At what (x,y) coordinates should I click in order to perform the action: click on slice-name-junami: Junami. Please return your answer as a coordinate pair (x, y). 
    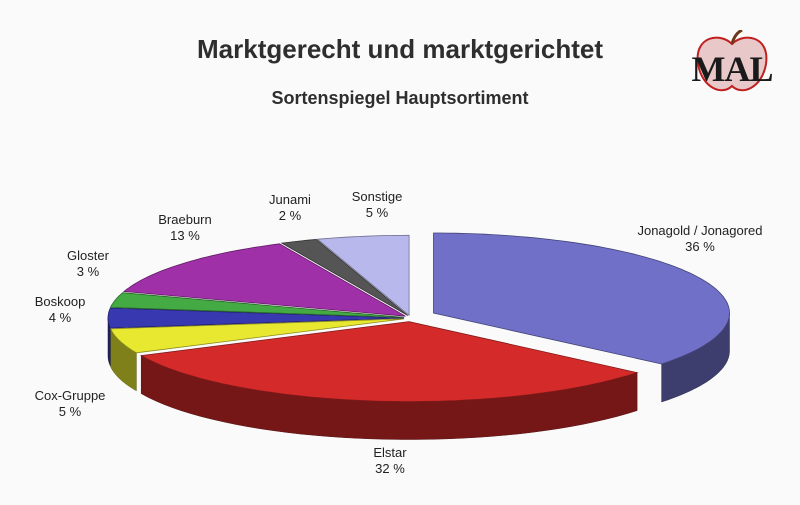
    Looking at the image, I should click on (290, 199).